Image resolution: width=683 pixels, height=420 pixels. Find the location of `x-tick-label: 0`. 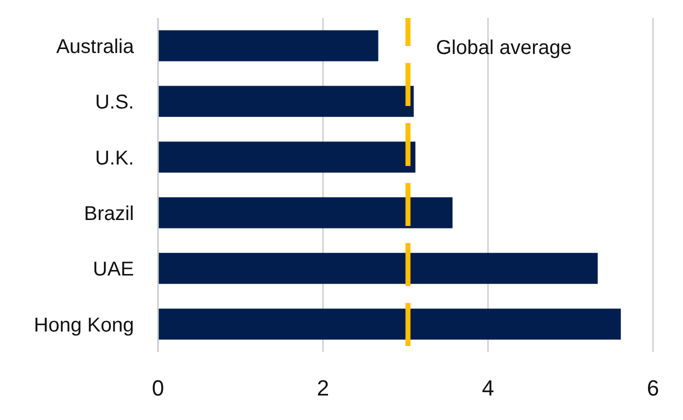

x-tick-label: 0 is located at coordinates (158, 388).